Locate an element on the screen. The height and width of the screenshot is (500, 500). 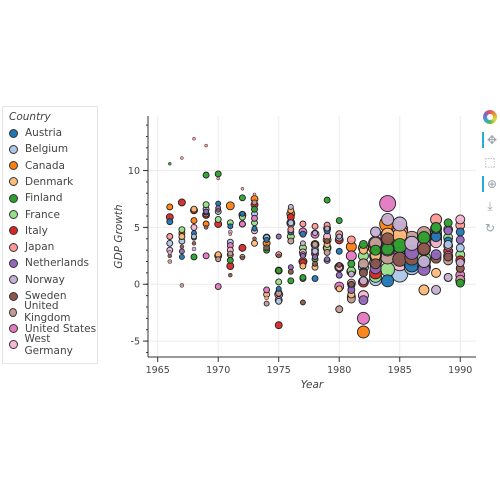
legend-item: Italy is located at coordinates (28, 231).